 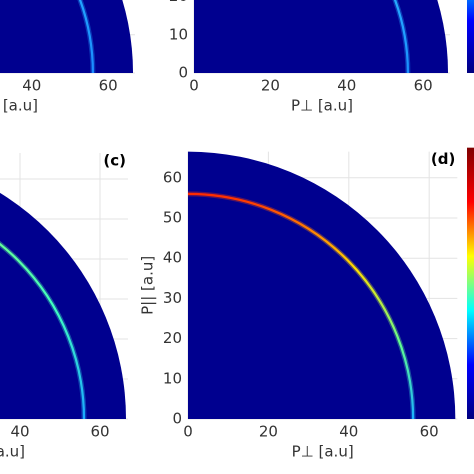 I want to click on y-tick-label: 40, so click(x=172, y=258).